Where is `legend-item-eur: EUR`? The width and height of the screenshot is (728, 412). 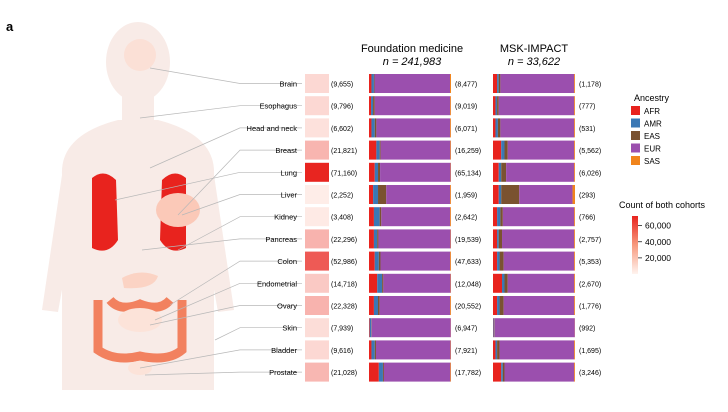
legend-item-eur: EUR is located at coordinates (646, 149).